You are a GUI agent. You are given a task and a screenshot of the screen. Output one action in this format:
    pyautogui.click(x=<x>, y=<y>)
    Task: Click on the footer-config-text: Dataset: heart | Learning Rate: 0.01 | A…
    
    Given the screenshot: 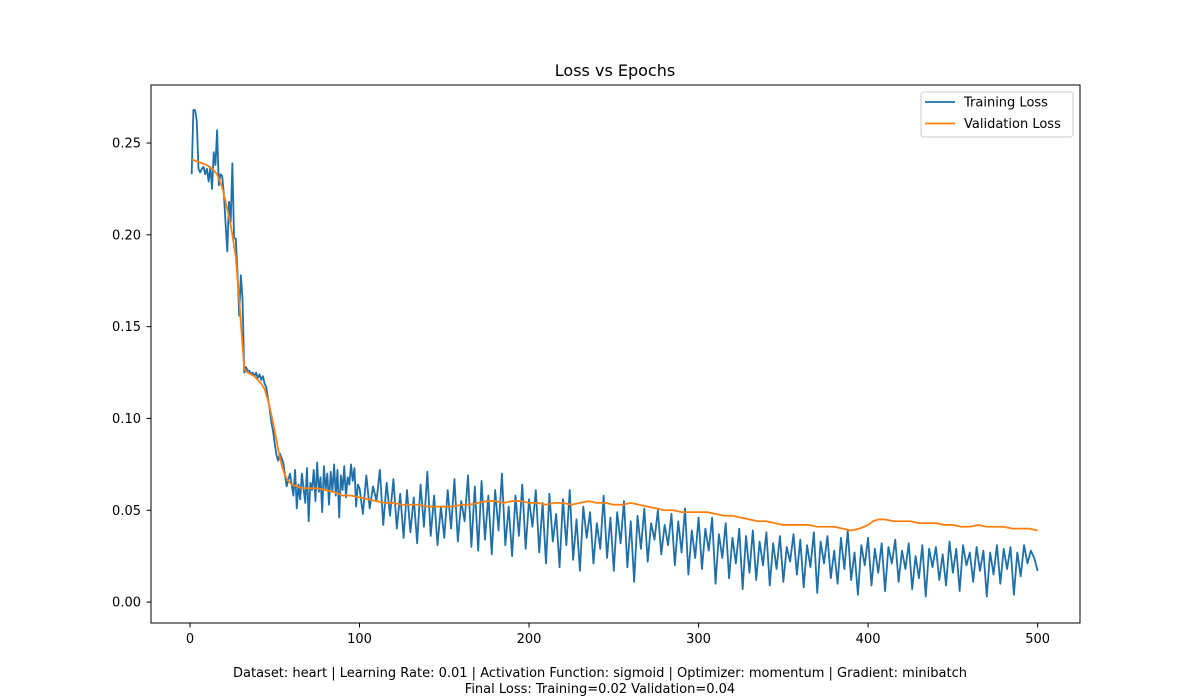 What is the action you would take?
    pyautogui.click(x=600, y=673)
    